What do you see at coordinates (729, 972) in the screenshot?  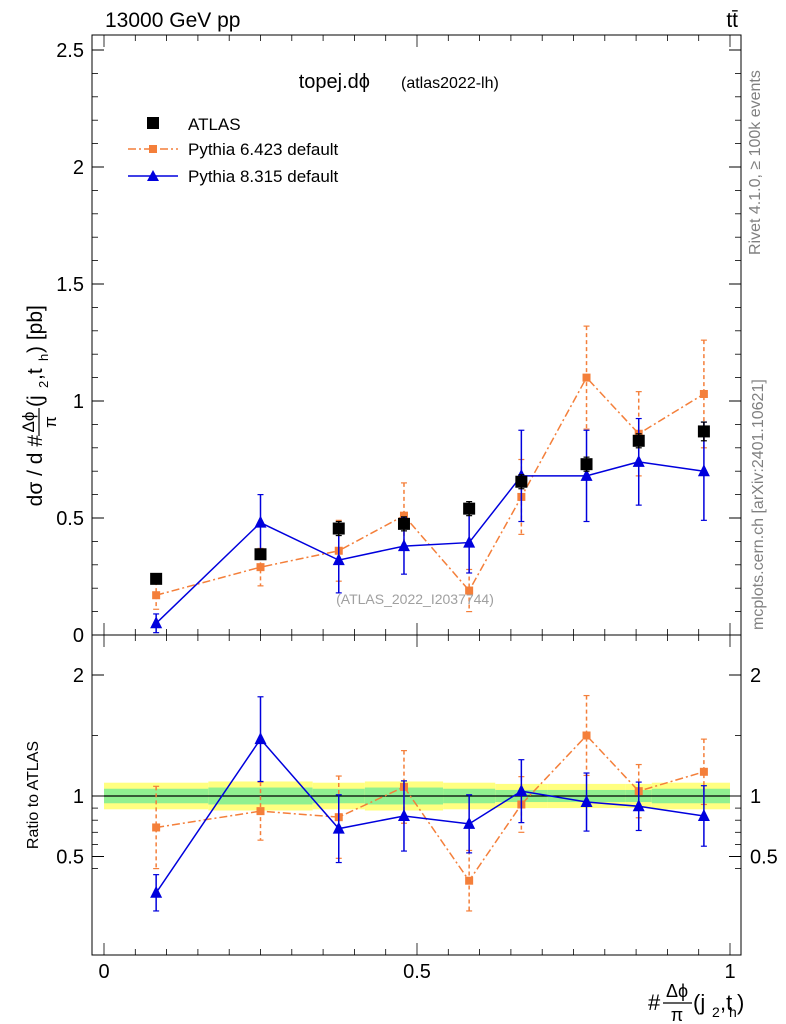 I see `ratio-xtick-label: 1` at bounding box center [729, 972].